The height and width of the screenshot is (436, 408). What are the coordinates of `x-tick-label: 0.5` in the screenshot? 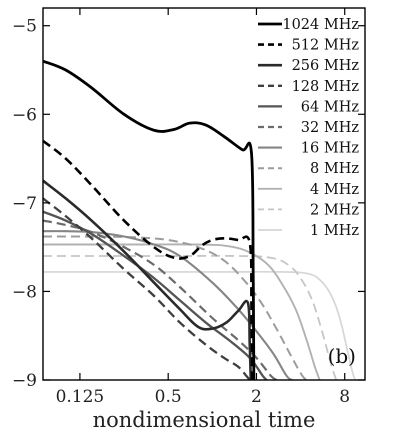 It's located at (168, 397).